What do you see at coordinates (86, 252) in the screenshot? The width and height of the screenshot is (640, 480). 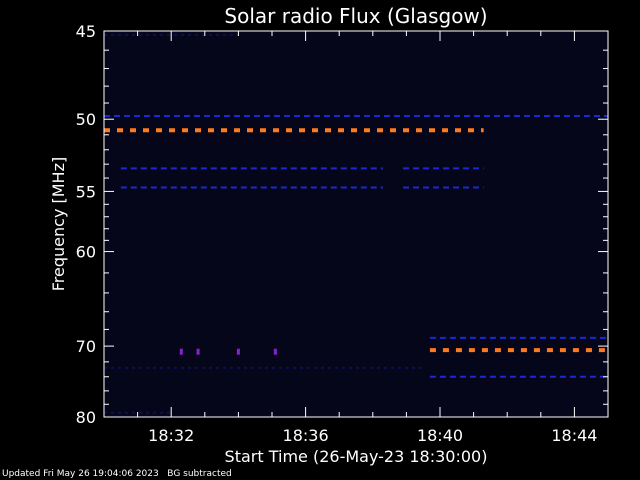 I see `y-tick-label: 60` at bounding box center [86, 252].